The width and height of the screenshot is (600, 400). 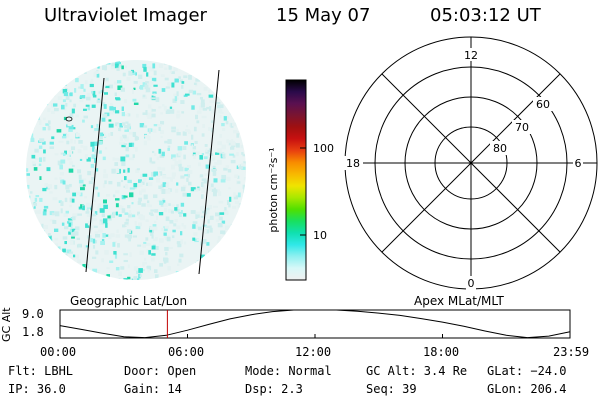 I want to click on altitude-ytick-max: 9.0, so click(x=33, y=314).